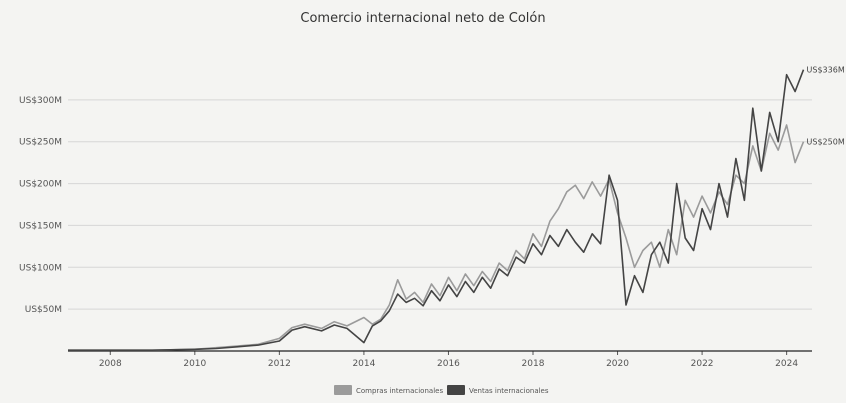 The height and width of the screenshot is (403, 846). I want to click on y-tick-label: US$300M, so click(40, 101).